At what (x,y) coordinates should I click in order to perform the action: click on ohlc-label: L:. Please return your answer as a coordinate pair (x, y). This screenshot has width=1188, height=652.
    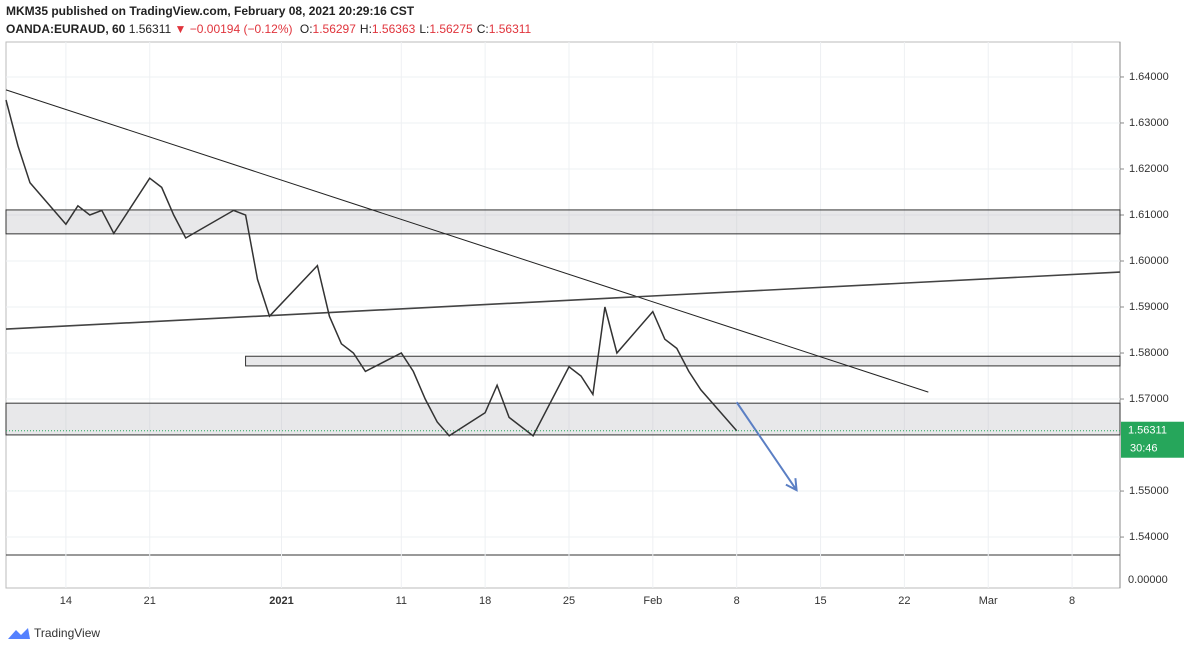
    Looking at the image, I should click on (424, 29).